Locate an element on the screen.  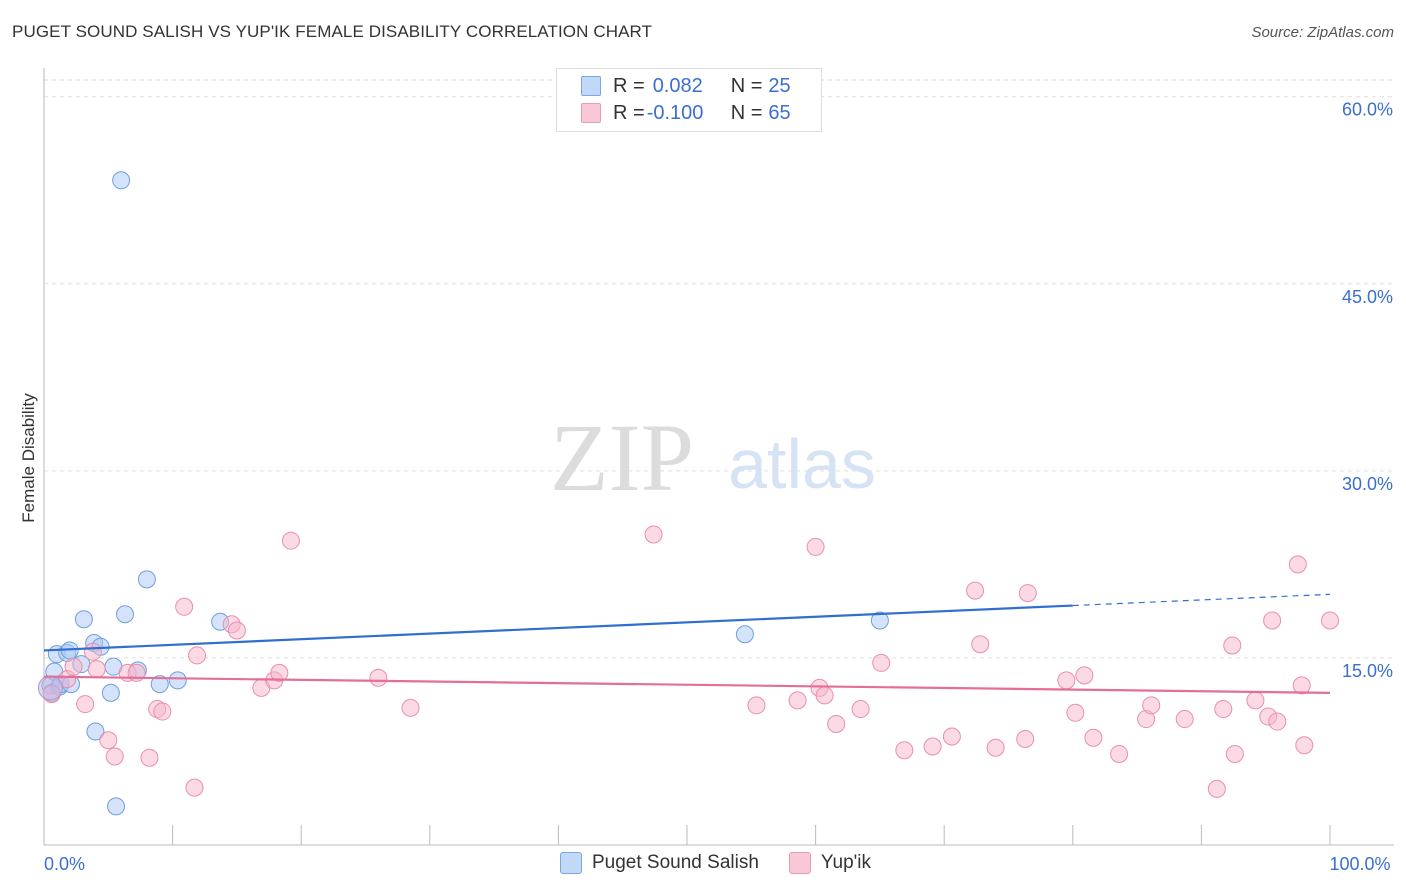
y-tick-label: 45.0% is located at coordinates (1367, 297).